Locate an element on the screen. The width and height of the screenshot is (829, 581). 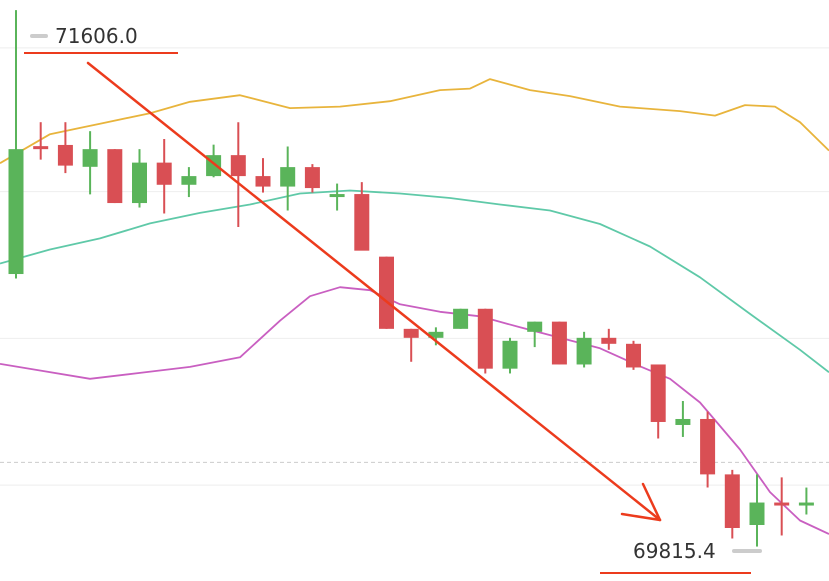
high-price-marker: 71606.0 is located at coordinates (101, 39).